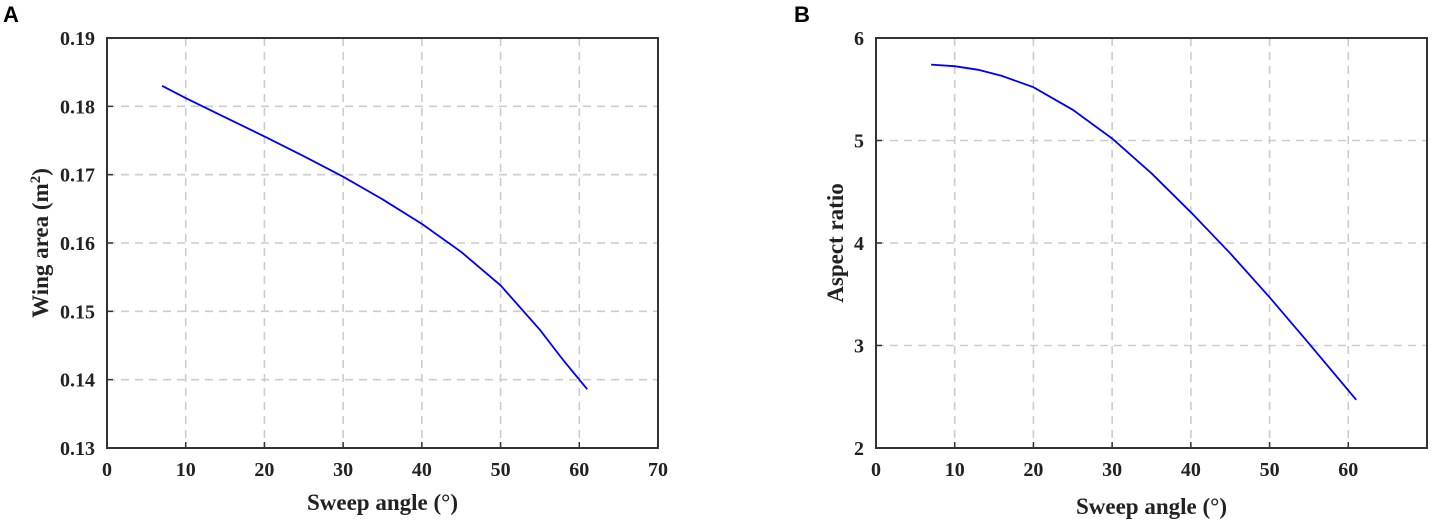 Image resolution: width=1433 pixels, height=520 pixels. I want to click on panel-a-y-tick-label: 0.14, so click(77, 381).